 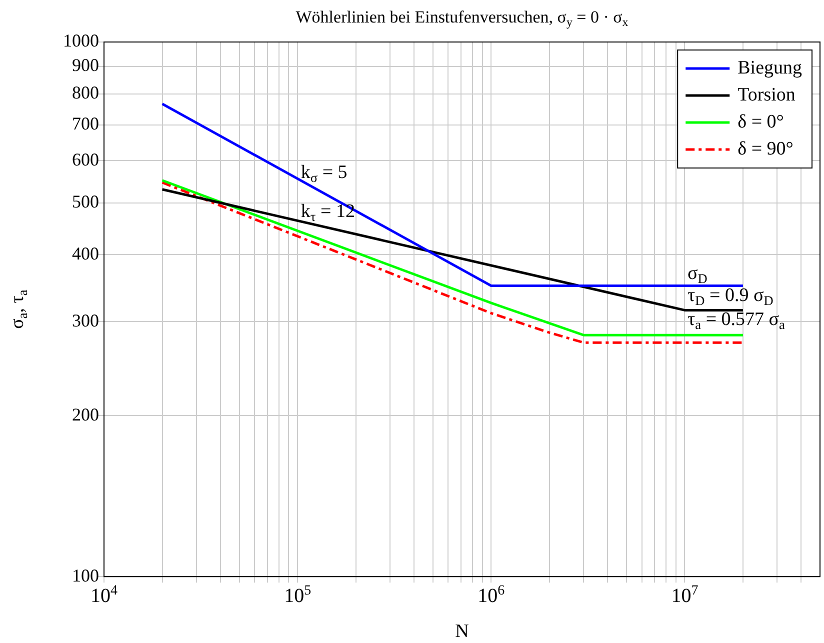 What do you see at coordinates (462, 631) in the screenshot?
I see `x-axis-title: N` at bounding box center [462, 631].